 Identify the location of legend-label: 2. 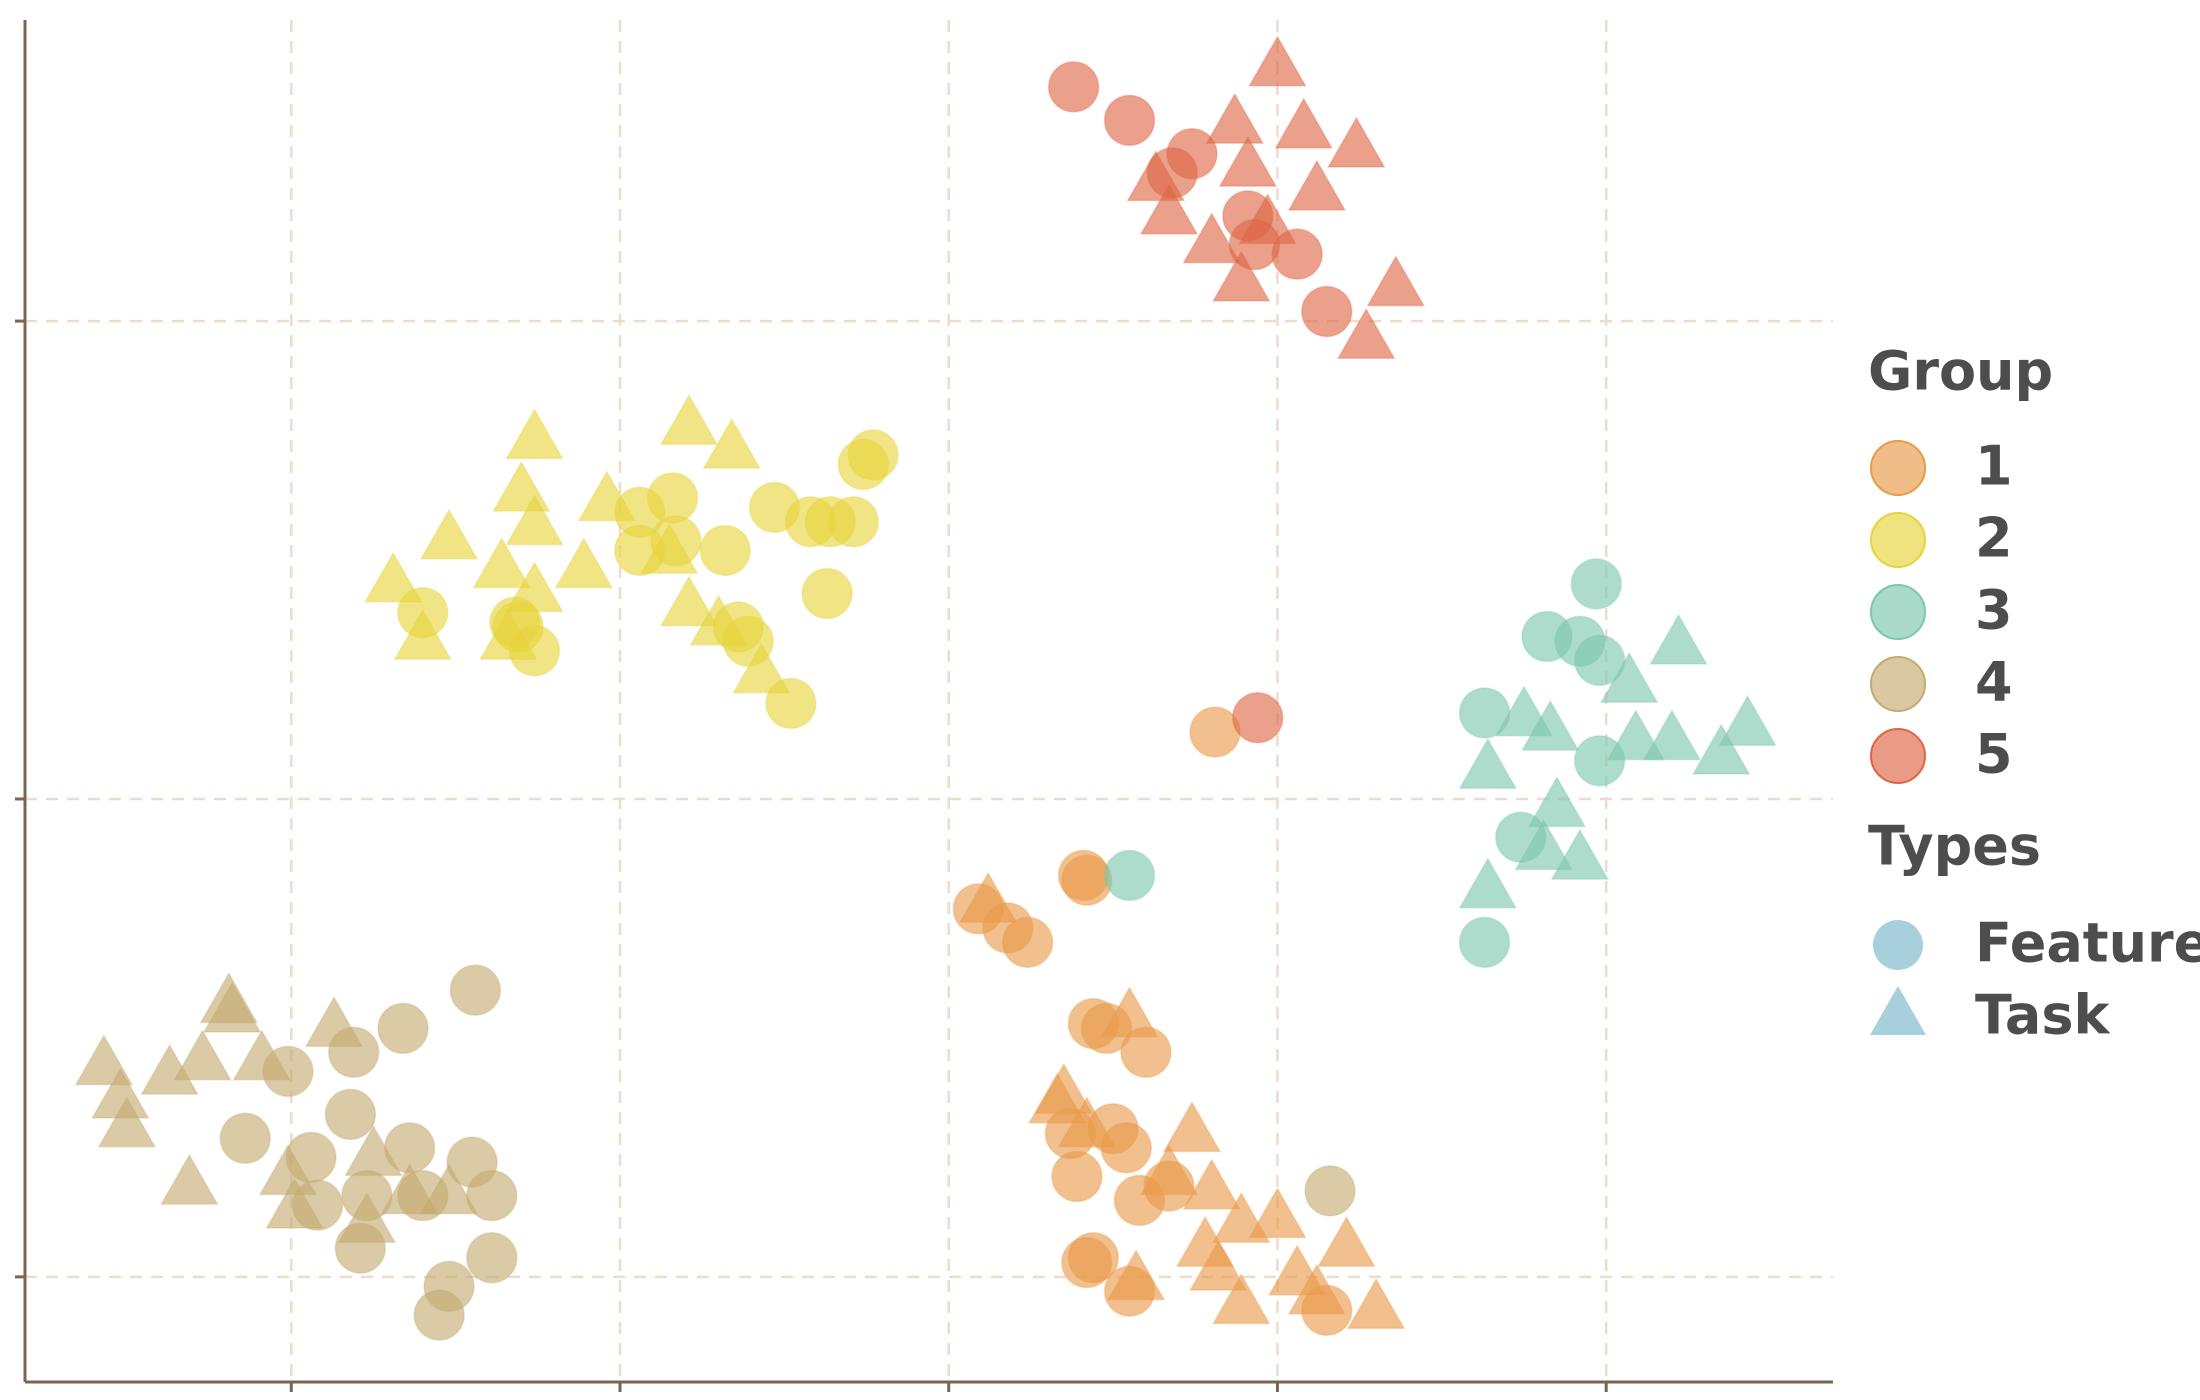
(1994, 538).